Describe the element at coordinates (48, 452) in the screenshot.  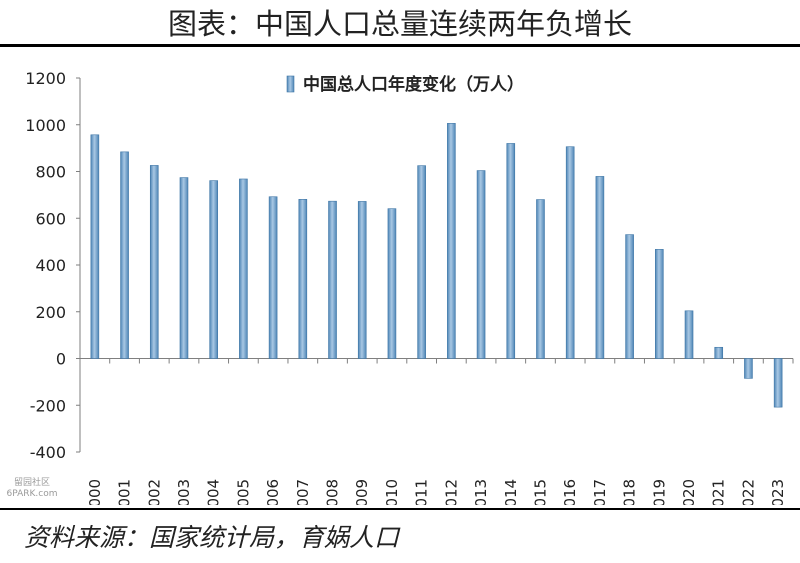
I see `y-tick-label: -400` at that location.